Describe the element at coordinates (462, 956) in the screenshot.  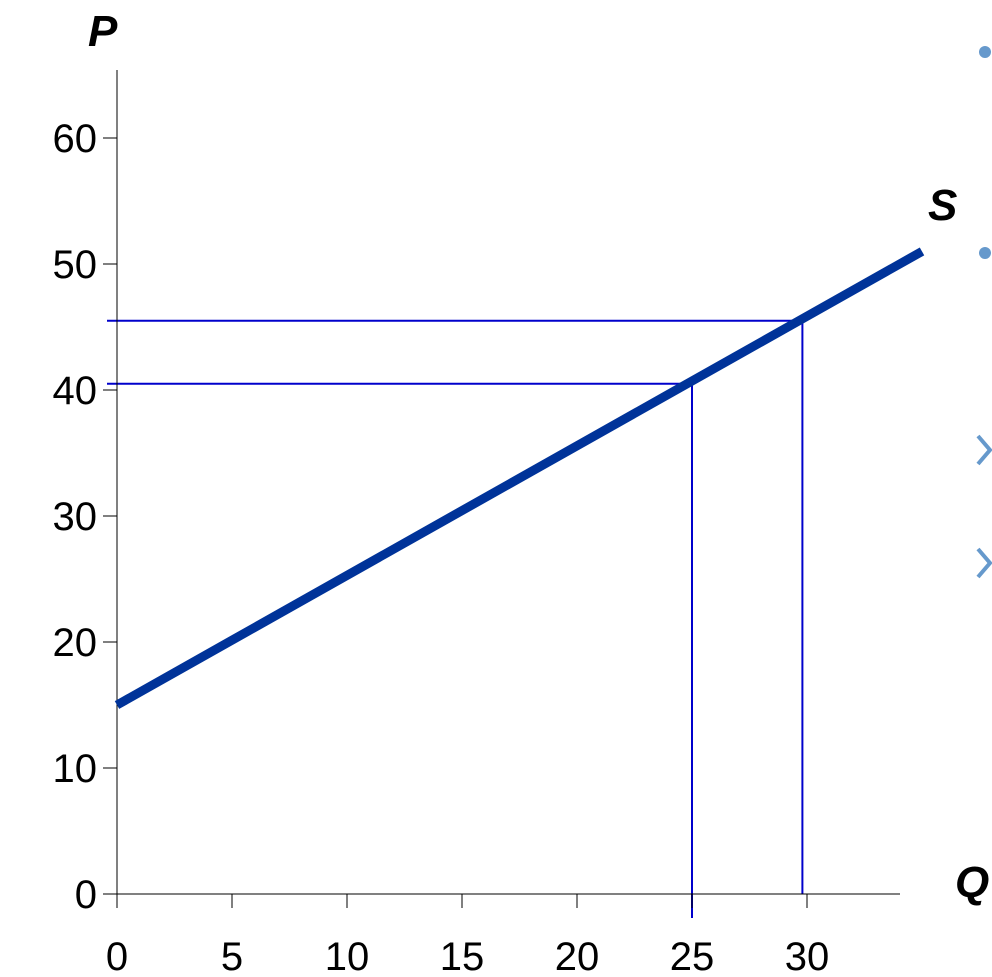
I see `x-tick-label: 15` at that location.